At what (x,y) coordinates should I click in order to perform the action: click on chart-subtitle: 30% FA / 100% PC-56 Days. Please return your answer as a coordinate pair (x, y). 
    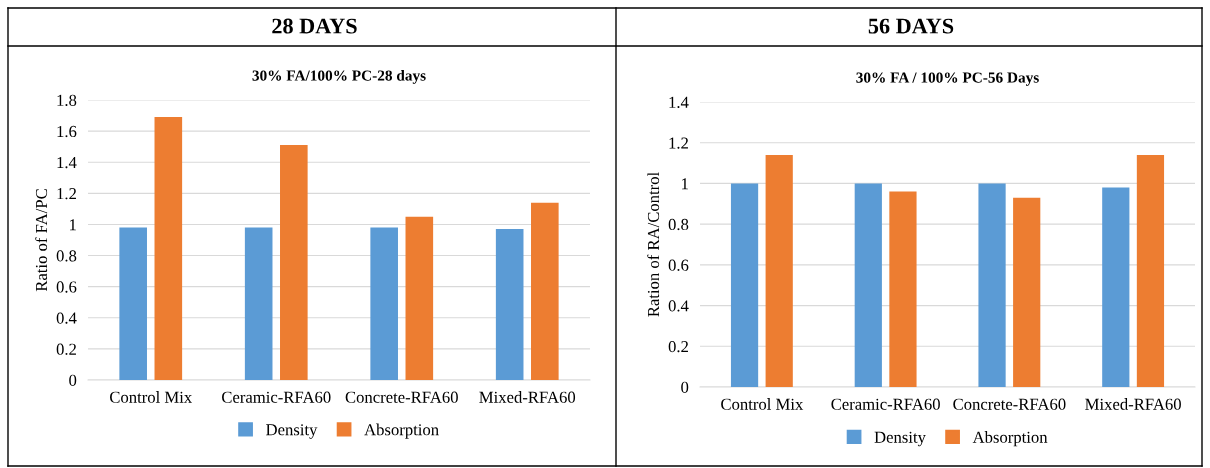
    Looking at the image, I should click on (947, 79).